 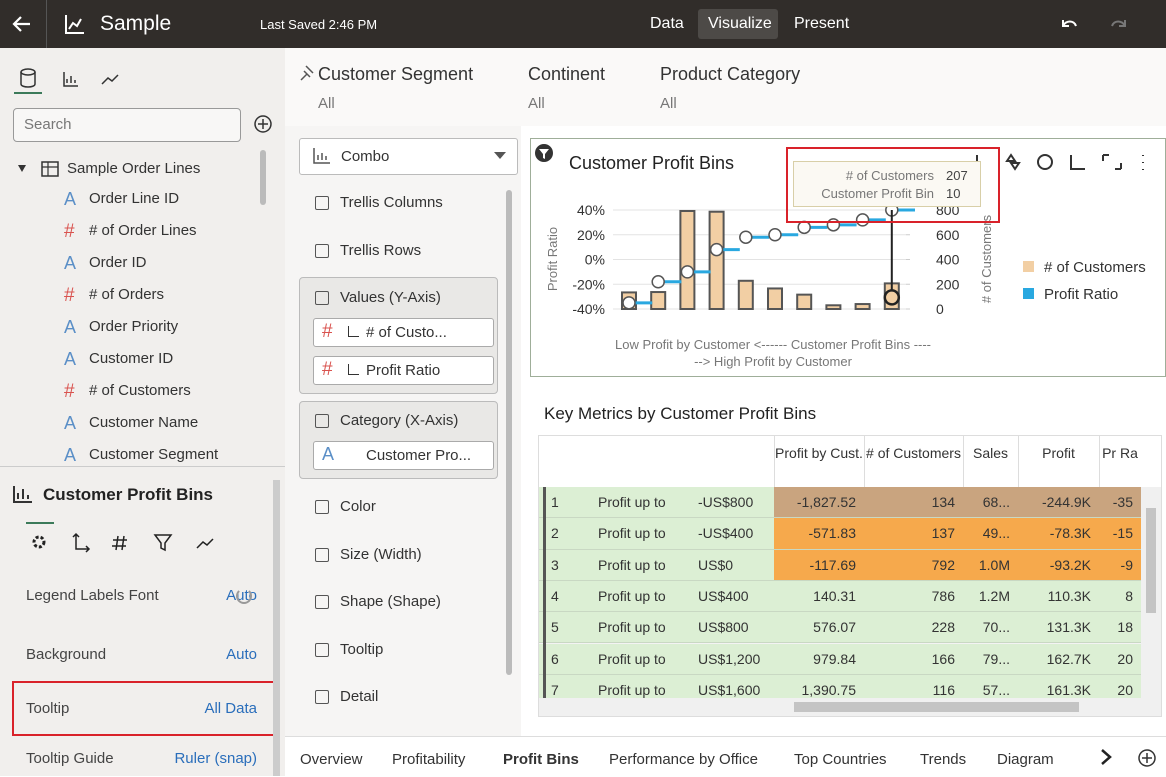 I want to click on table-cell: -1,827.52, so click(x=826, y=502).